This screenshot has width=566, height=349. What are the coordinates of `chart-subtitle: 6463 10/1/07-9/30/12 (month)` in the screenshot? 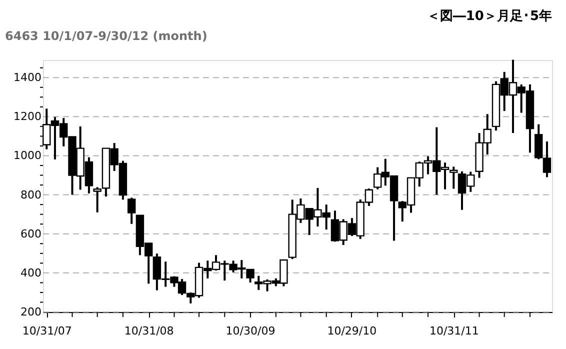 It's located at (106, 36).